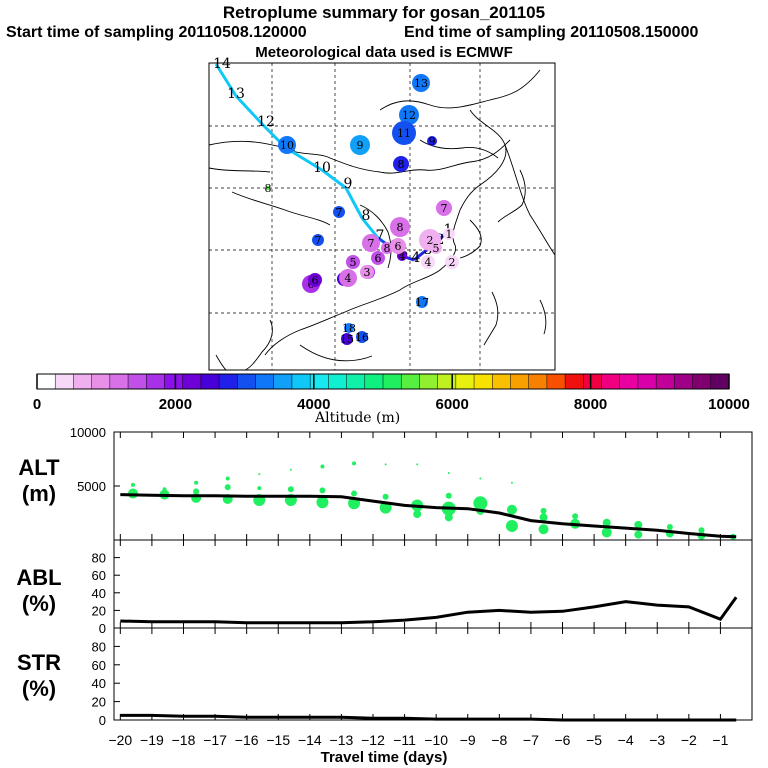 Image resolution: width=768 pixels, height=768 pixels. What do you see at coordinates (39, 467) in the screenshot?
I see `alt-label-line1: ALT` at bounding box center [39, 467].